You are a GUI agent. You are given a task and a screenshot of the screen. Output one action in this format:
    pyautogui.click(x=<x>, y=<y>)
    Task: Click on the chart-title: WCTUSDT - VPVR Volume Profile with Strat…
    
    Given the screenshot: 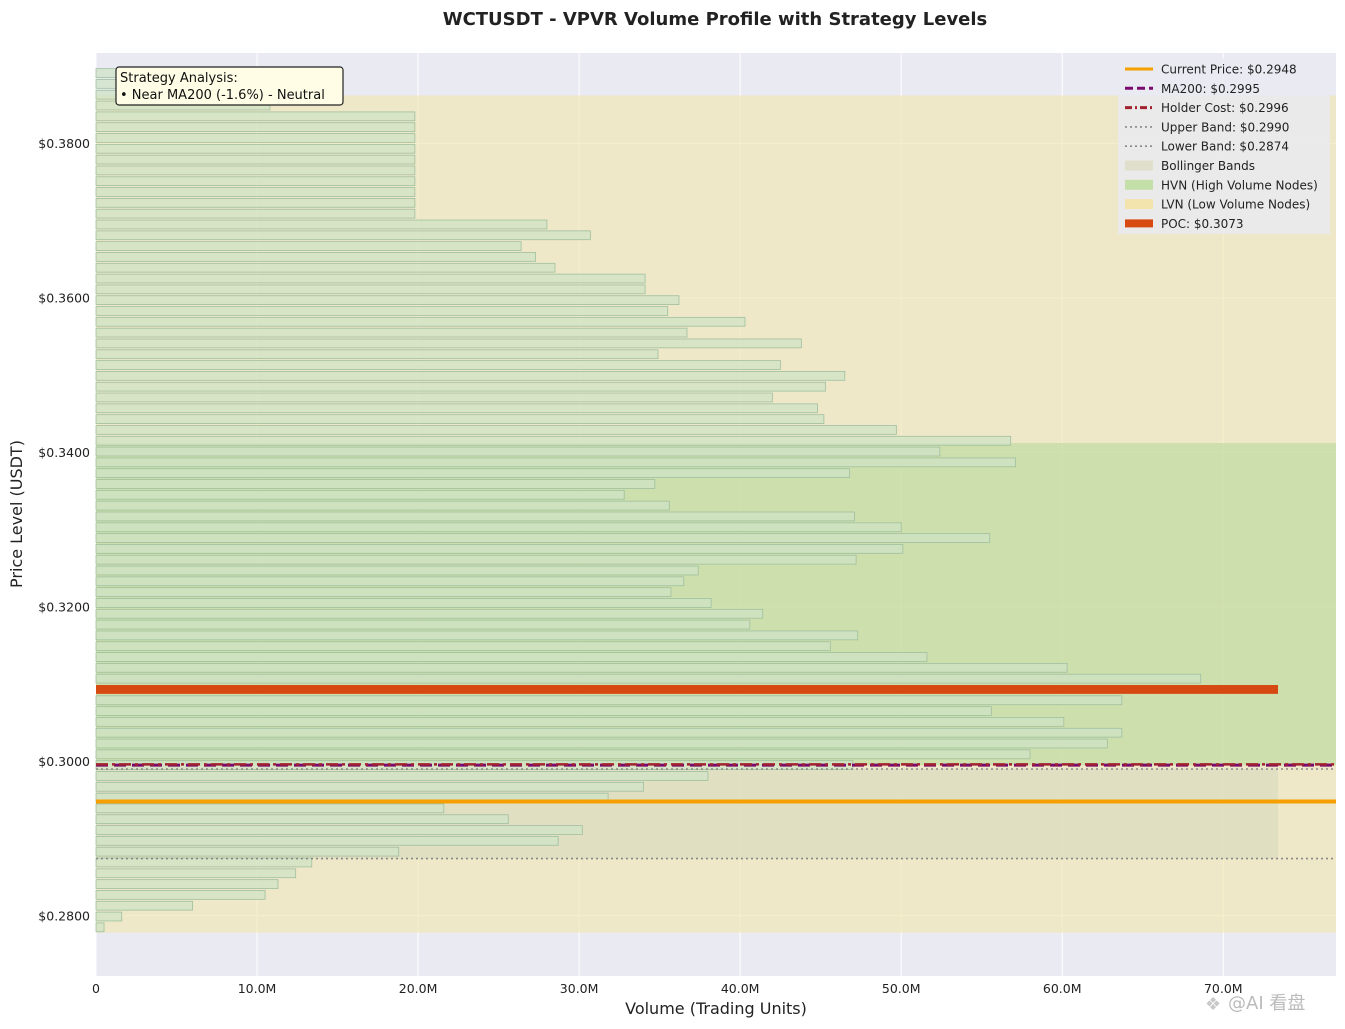 What is the action you would take?
    pyautogui.click(x=715, y=19)
    